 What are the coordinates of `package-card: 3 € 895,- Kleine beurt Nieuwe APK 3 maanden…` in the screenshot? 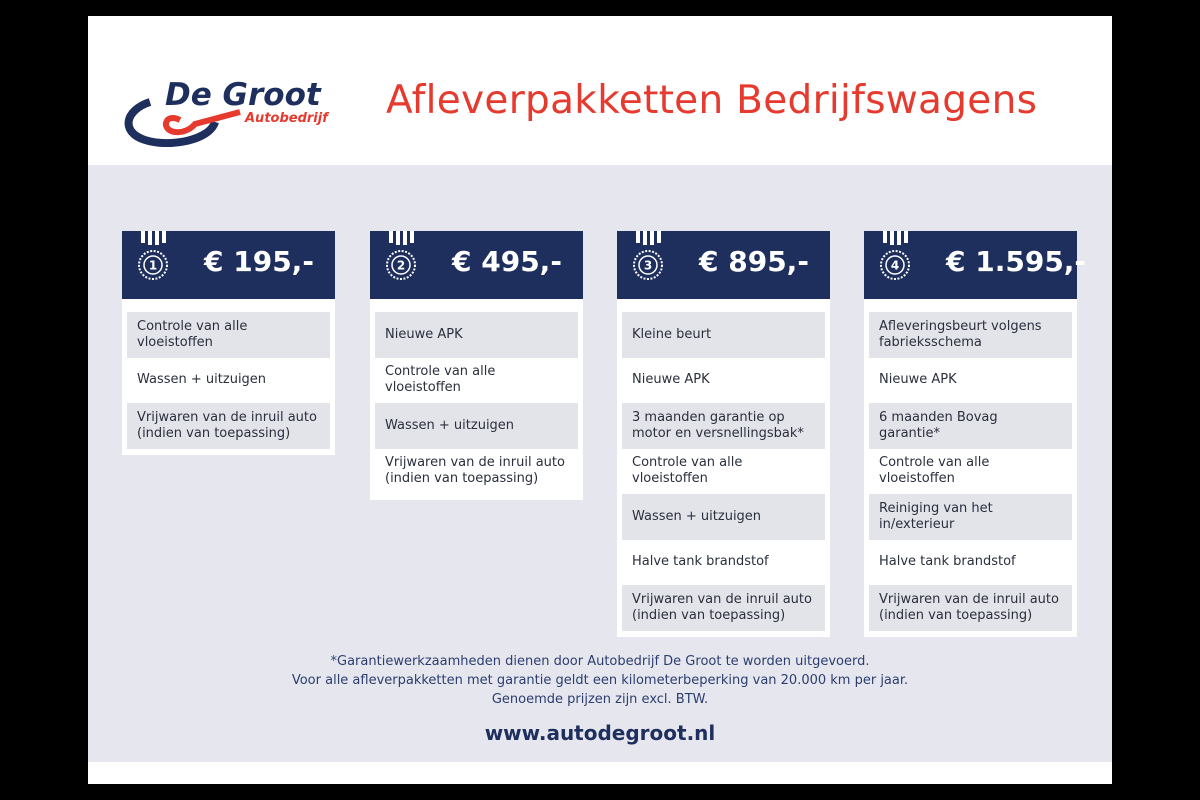 It's located at (723, 434).